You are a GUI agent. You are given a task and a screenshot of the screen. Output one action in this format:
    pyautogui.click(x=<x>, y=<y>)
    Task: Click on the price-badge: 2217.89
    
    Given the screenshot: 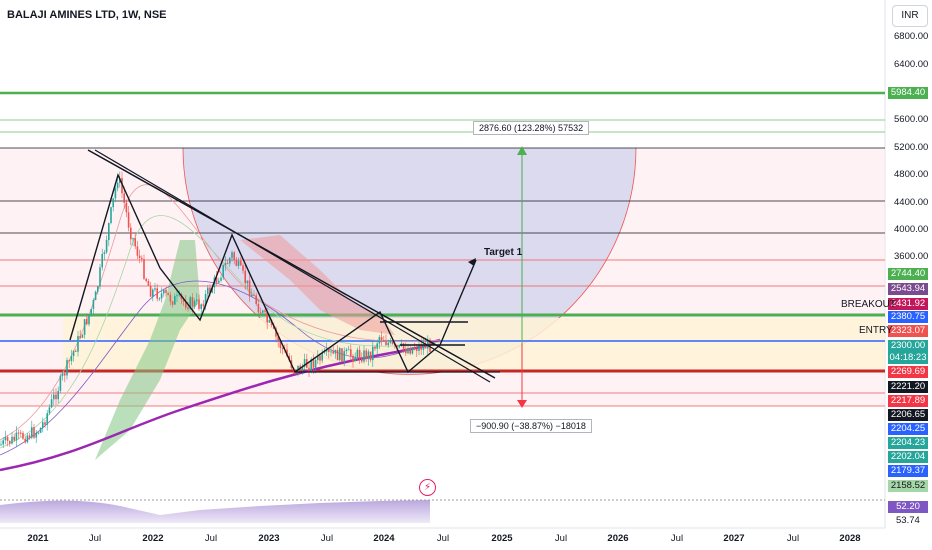 What is the action you would take?
    pyautogui.click(x=908, y=401)
    